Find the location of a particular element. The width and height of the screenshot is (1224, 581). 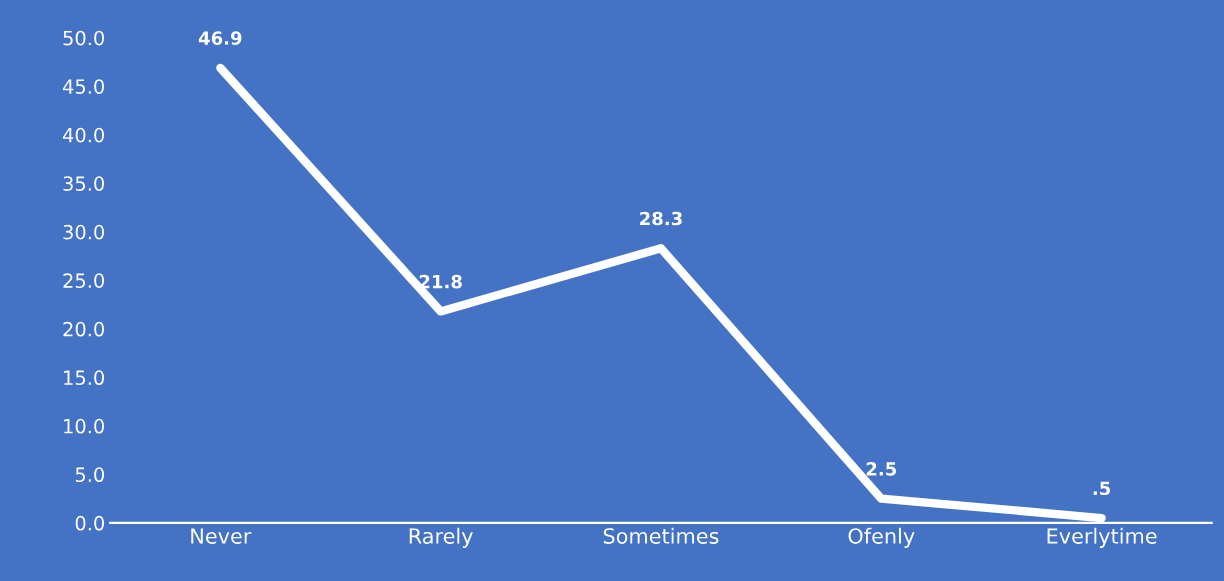

y-tick-label: 5.0 is located at coordinates (90, 475).